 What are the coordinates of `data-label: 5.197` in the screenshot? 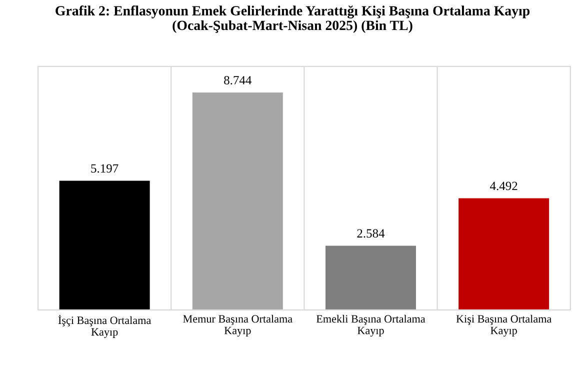 It's located at (104, 168).